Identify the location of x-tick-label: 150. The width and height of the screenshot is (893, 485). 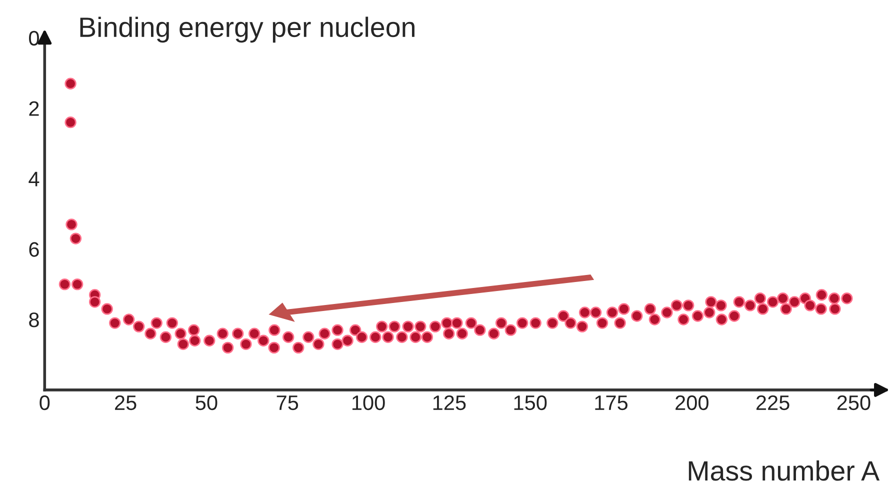
(530, 402).